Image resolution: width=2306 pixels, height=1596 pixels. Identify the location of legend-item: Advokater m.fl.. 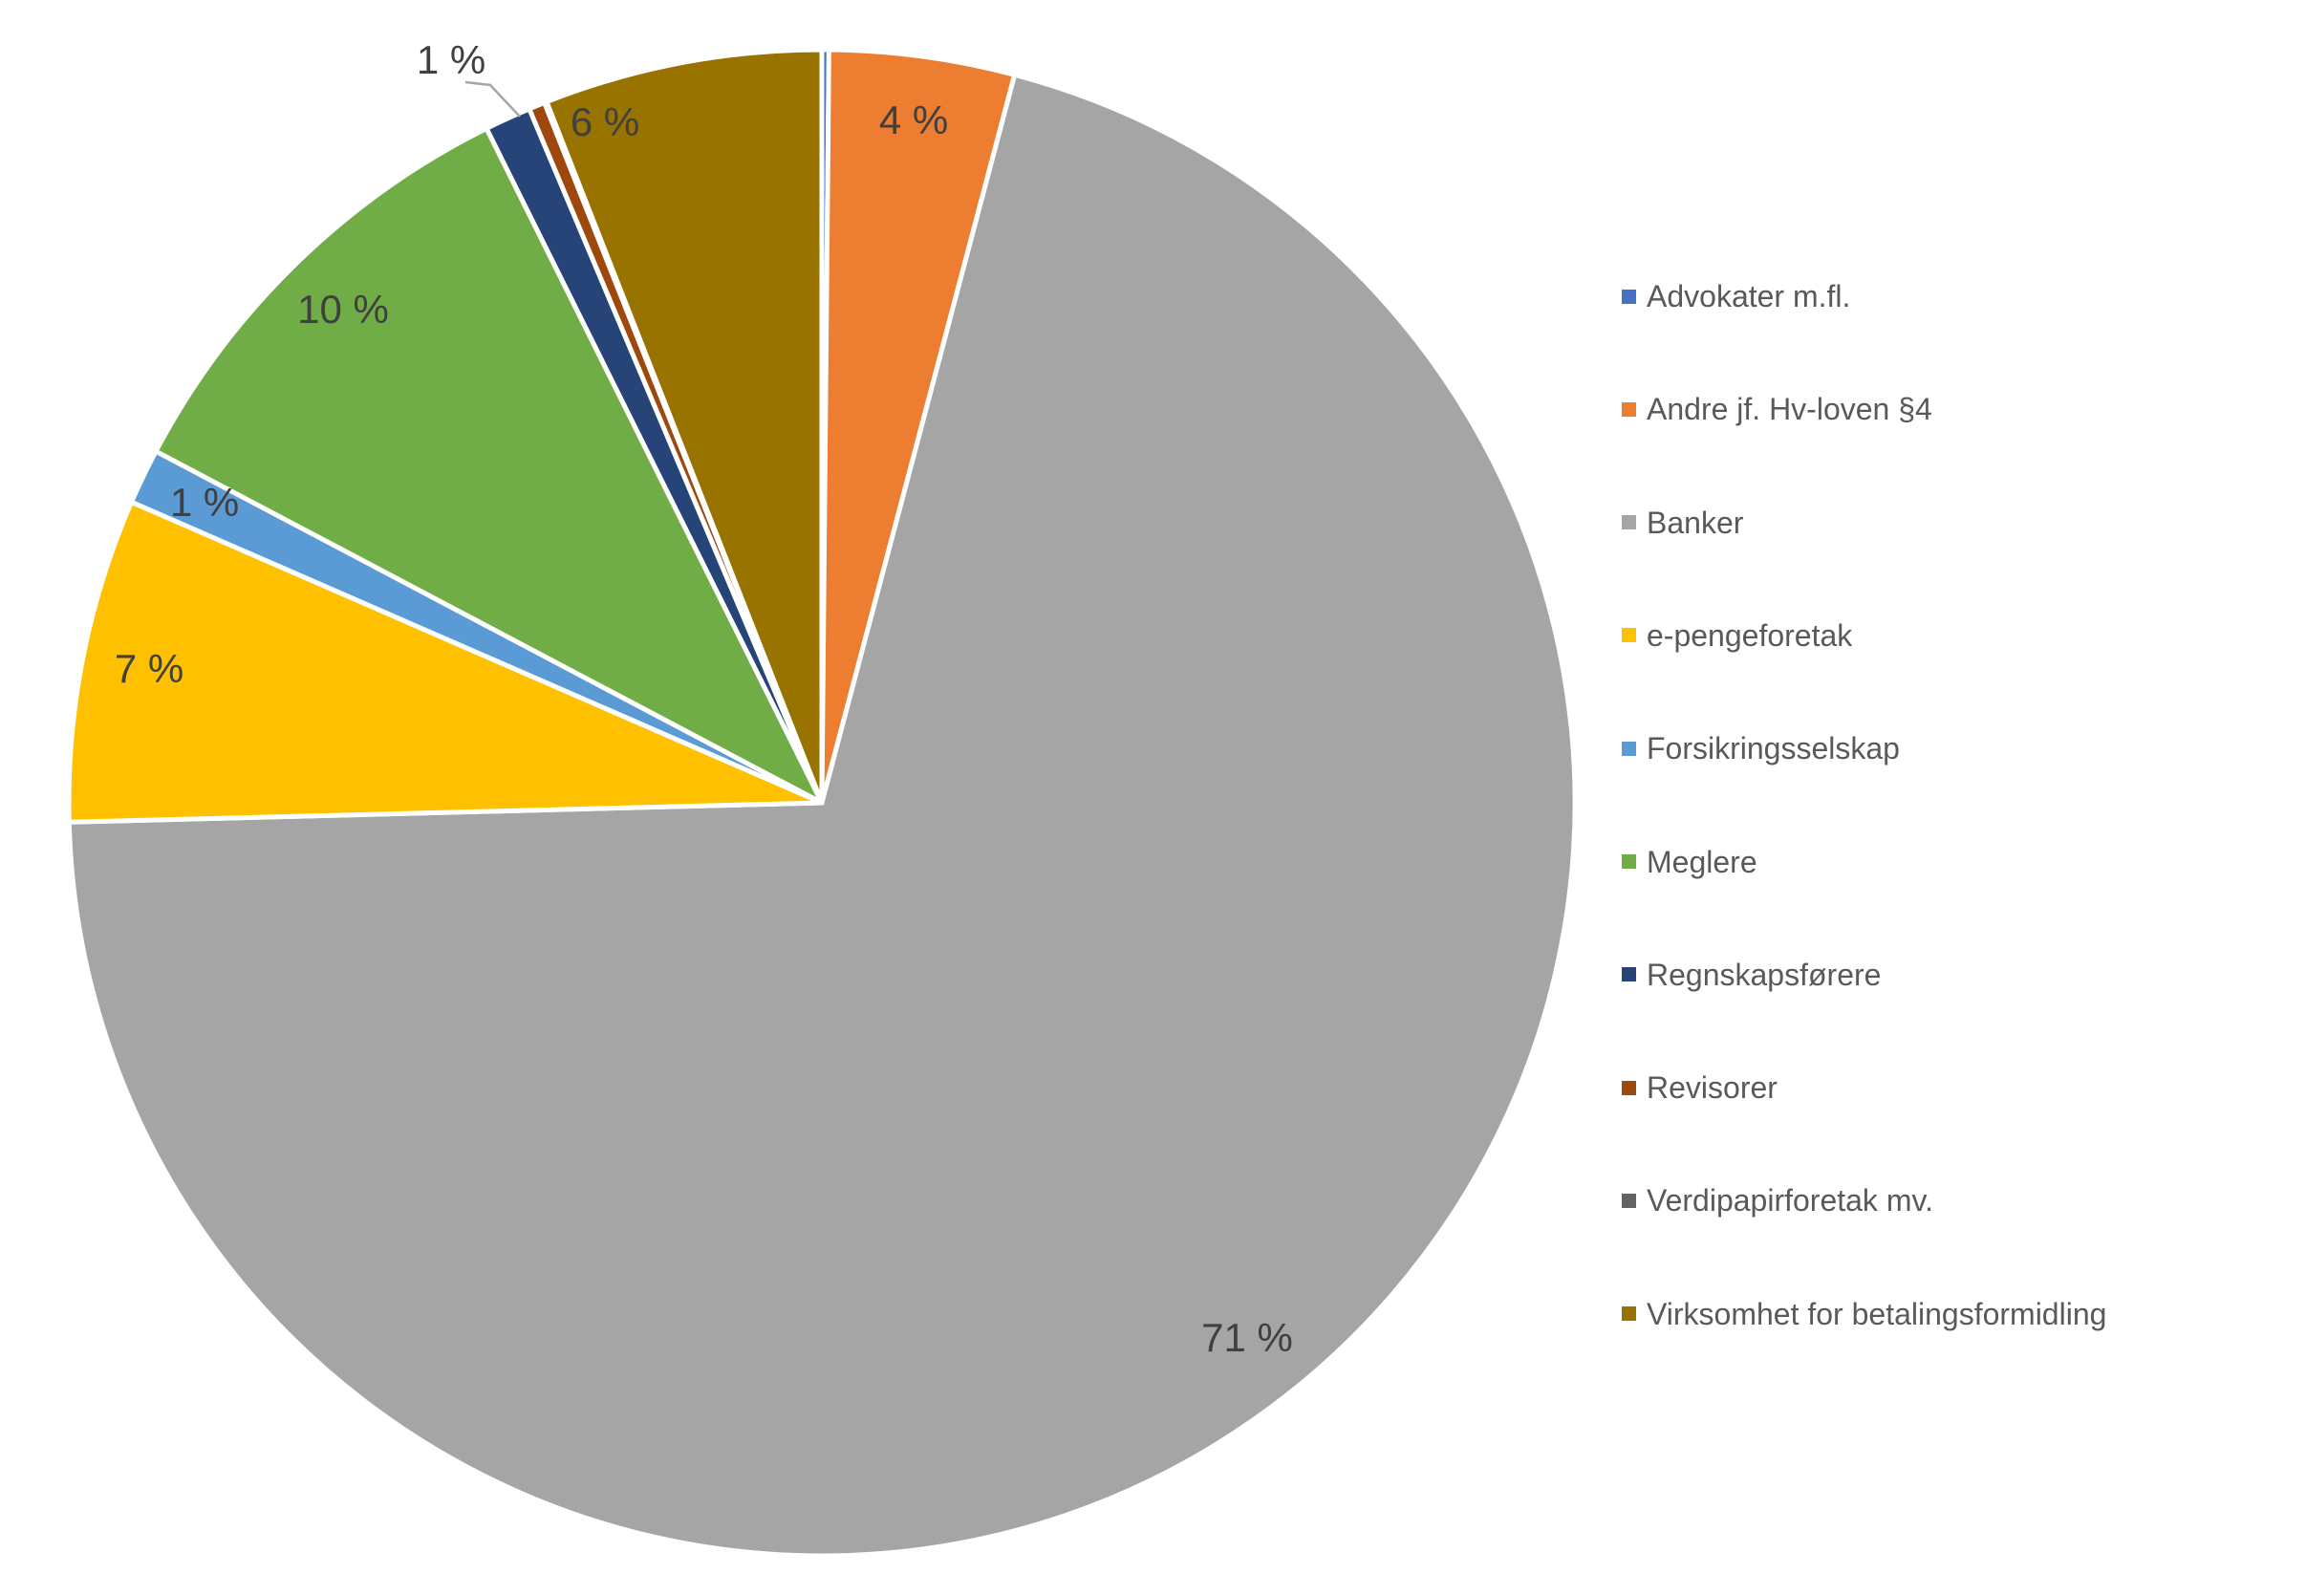
(1736, 296).